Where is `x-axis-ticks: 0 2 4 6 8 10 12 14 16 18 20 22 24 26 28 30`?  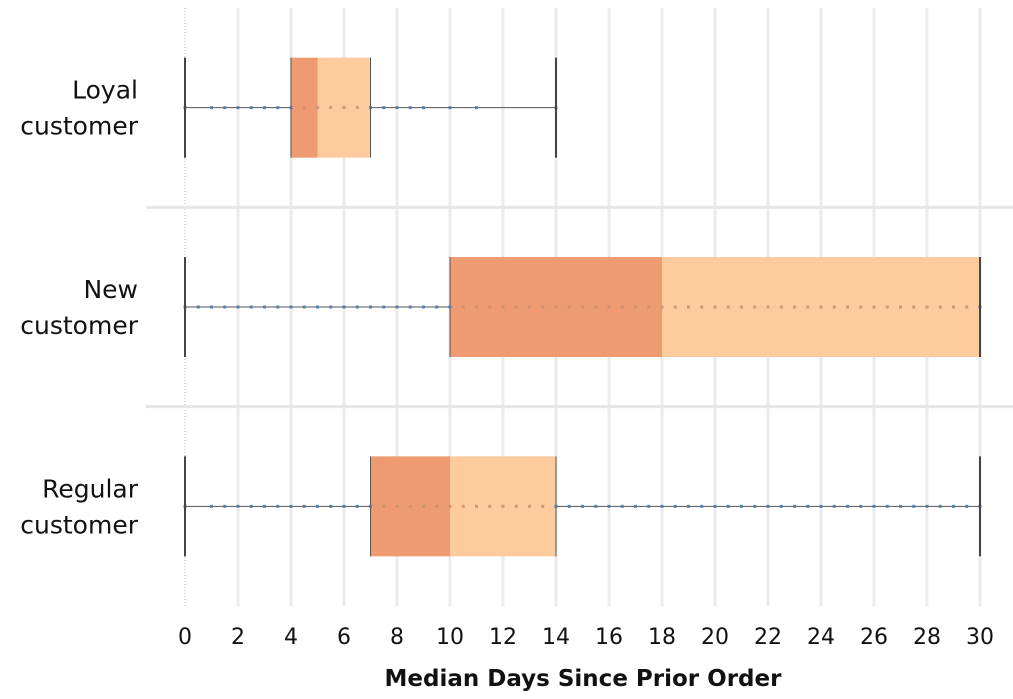 x-axis-ticks: 0 2 4 6 8 10 12 14 16 18 20 22 24 26 28 30 is located at coordinates (586, 637).